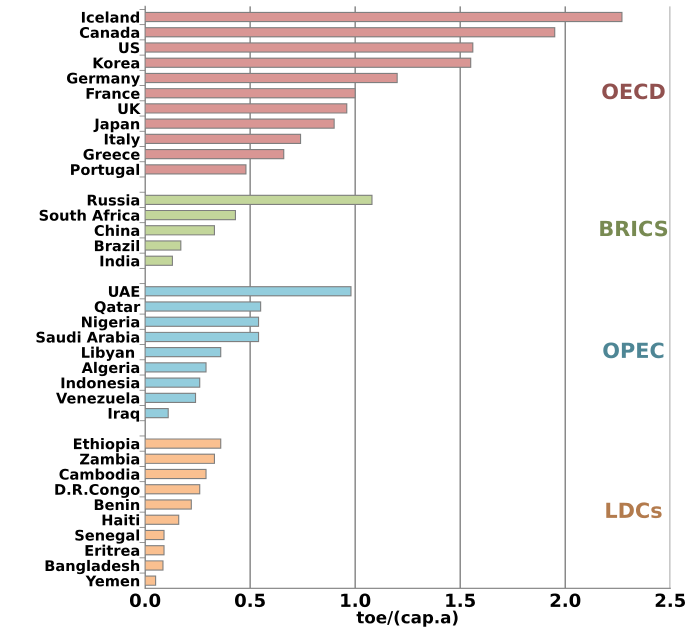  What do you see at coordinates (111, 17) in the screenshot?
I see `y-tick-label: Iceland` at bounding box center [111, 17].